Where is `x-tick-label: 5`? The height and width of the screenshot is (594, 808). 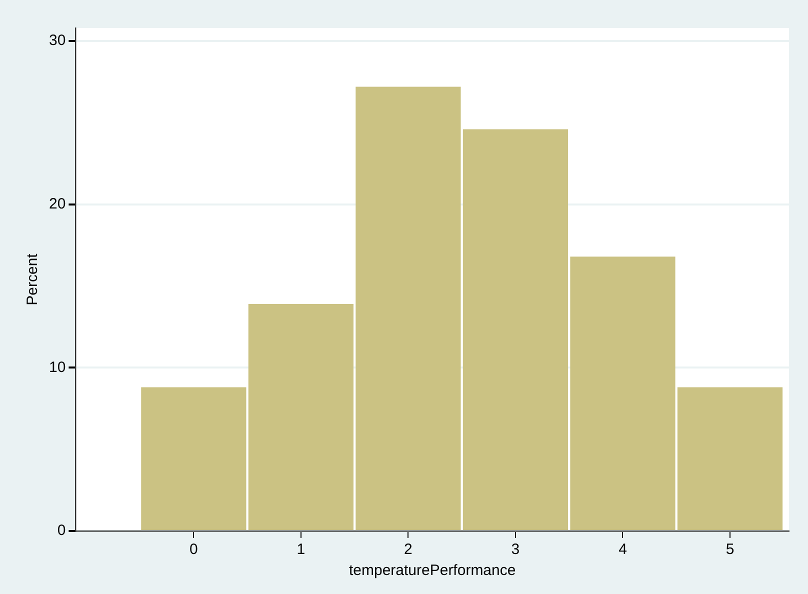
x-tick-label: 5 is located at coordinates (730, 549).